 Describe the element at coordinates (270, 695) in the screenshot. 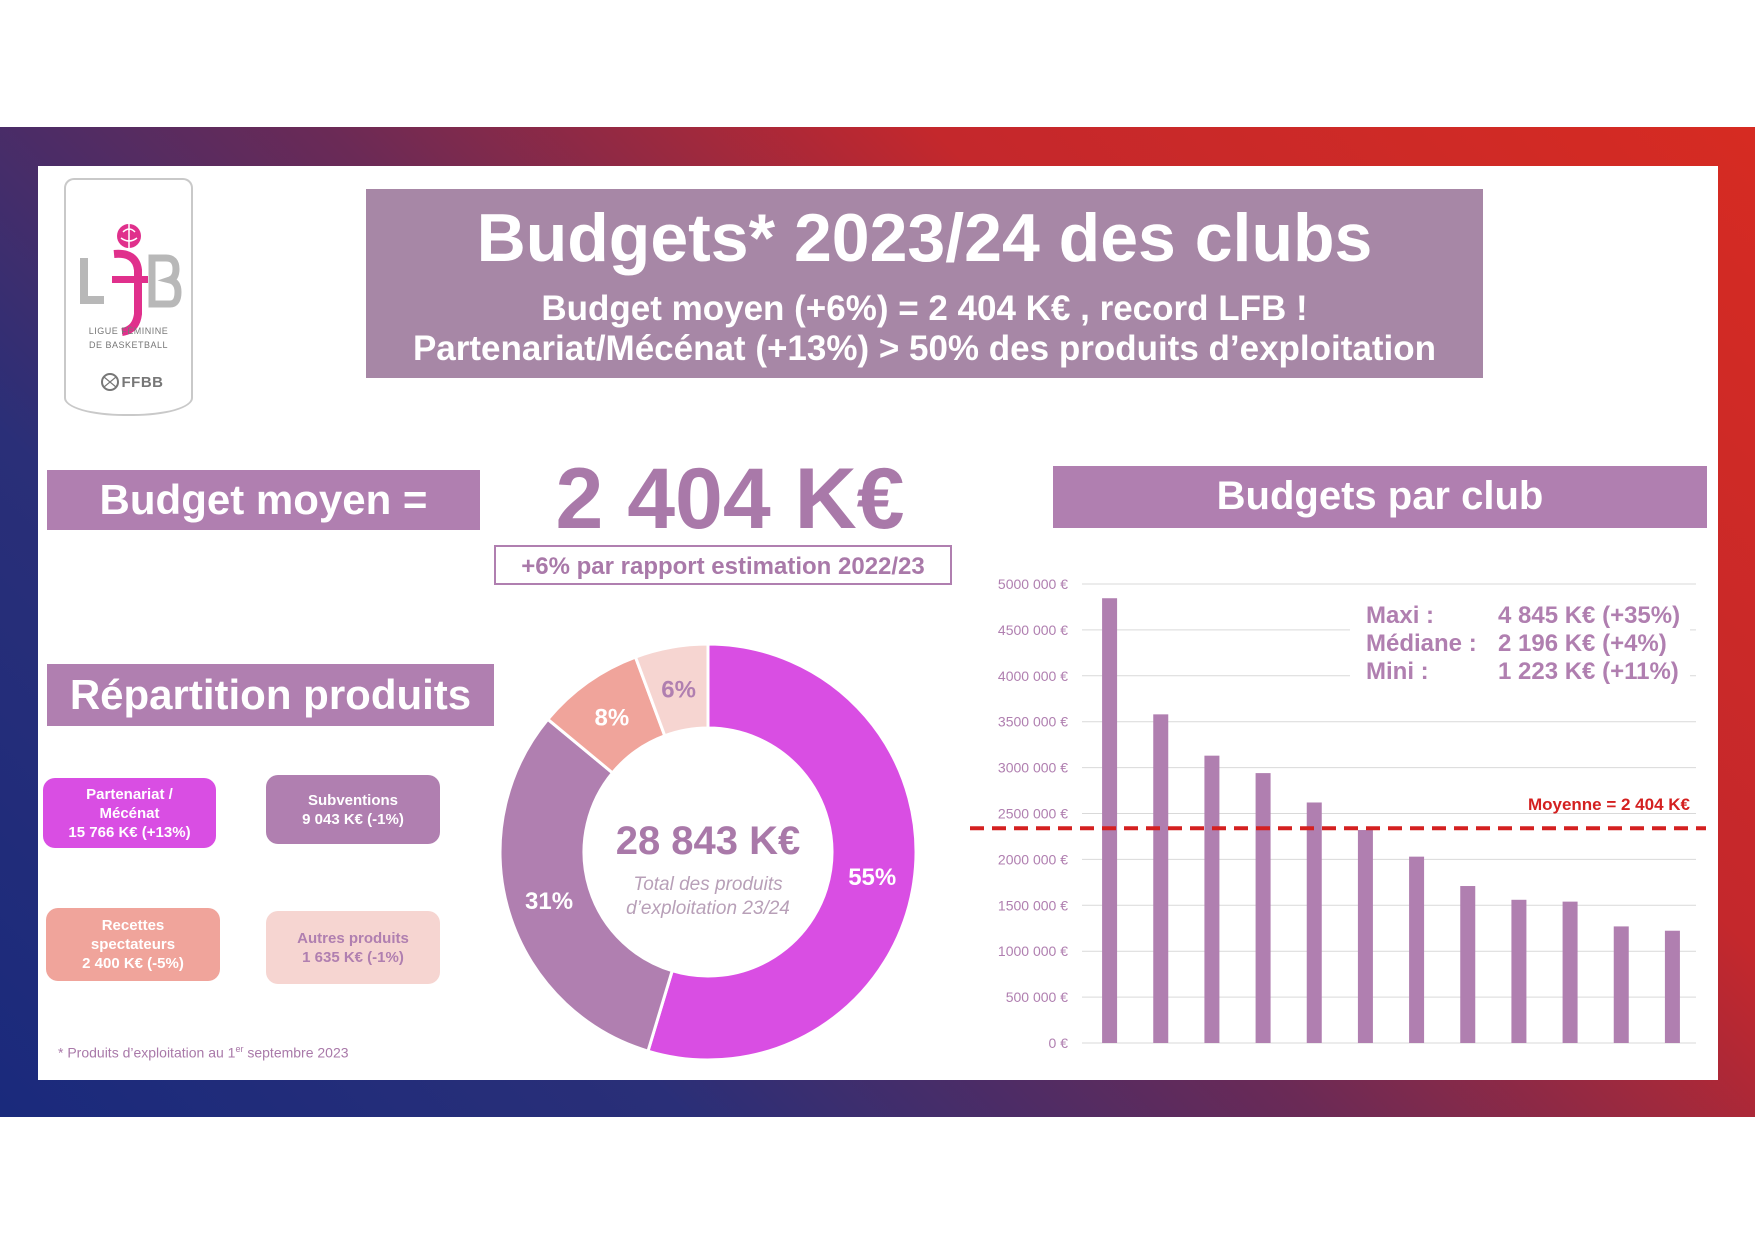

I see `repartition-label: Répartition produits` at that location.